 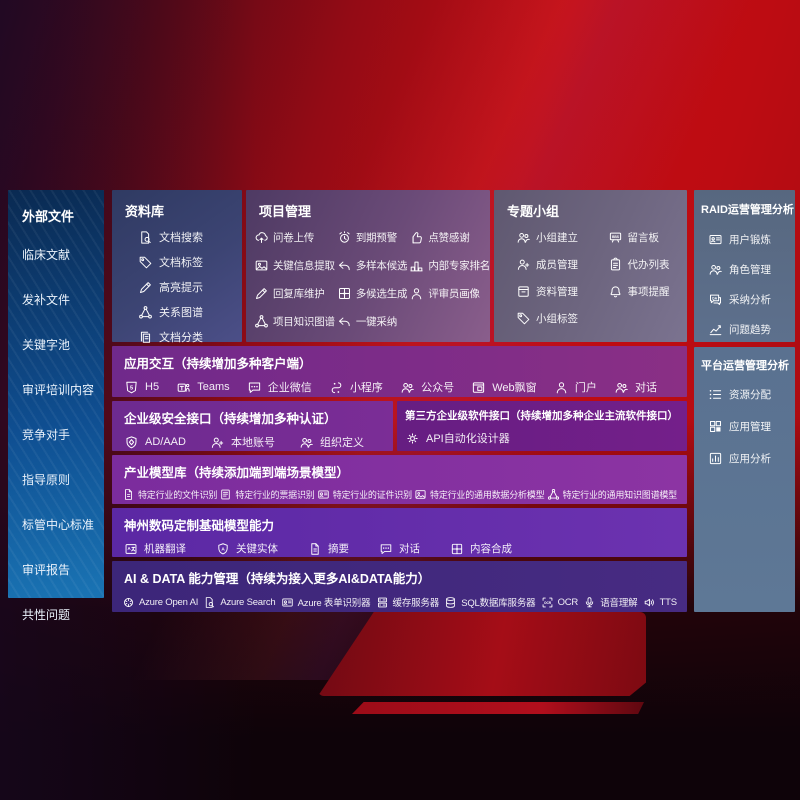 What do you see at coordinates (326, 602) in the screenshot?
I see `ai-data-item: Azure 表单识别器` at bounding box center [326, 602].